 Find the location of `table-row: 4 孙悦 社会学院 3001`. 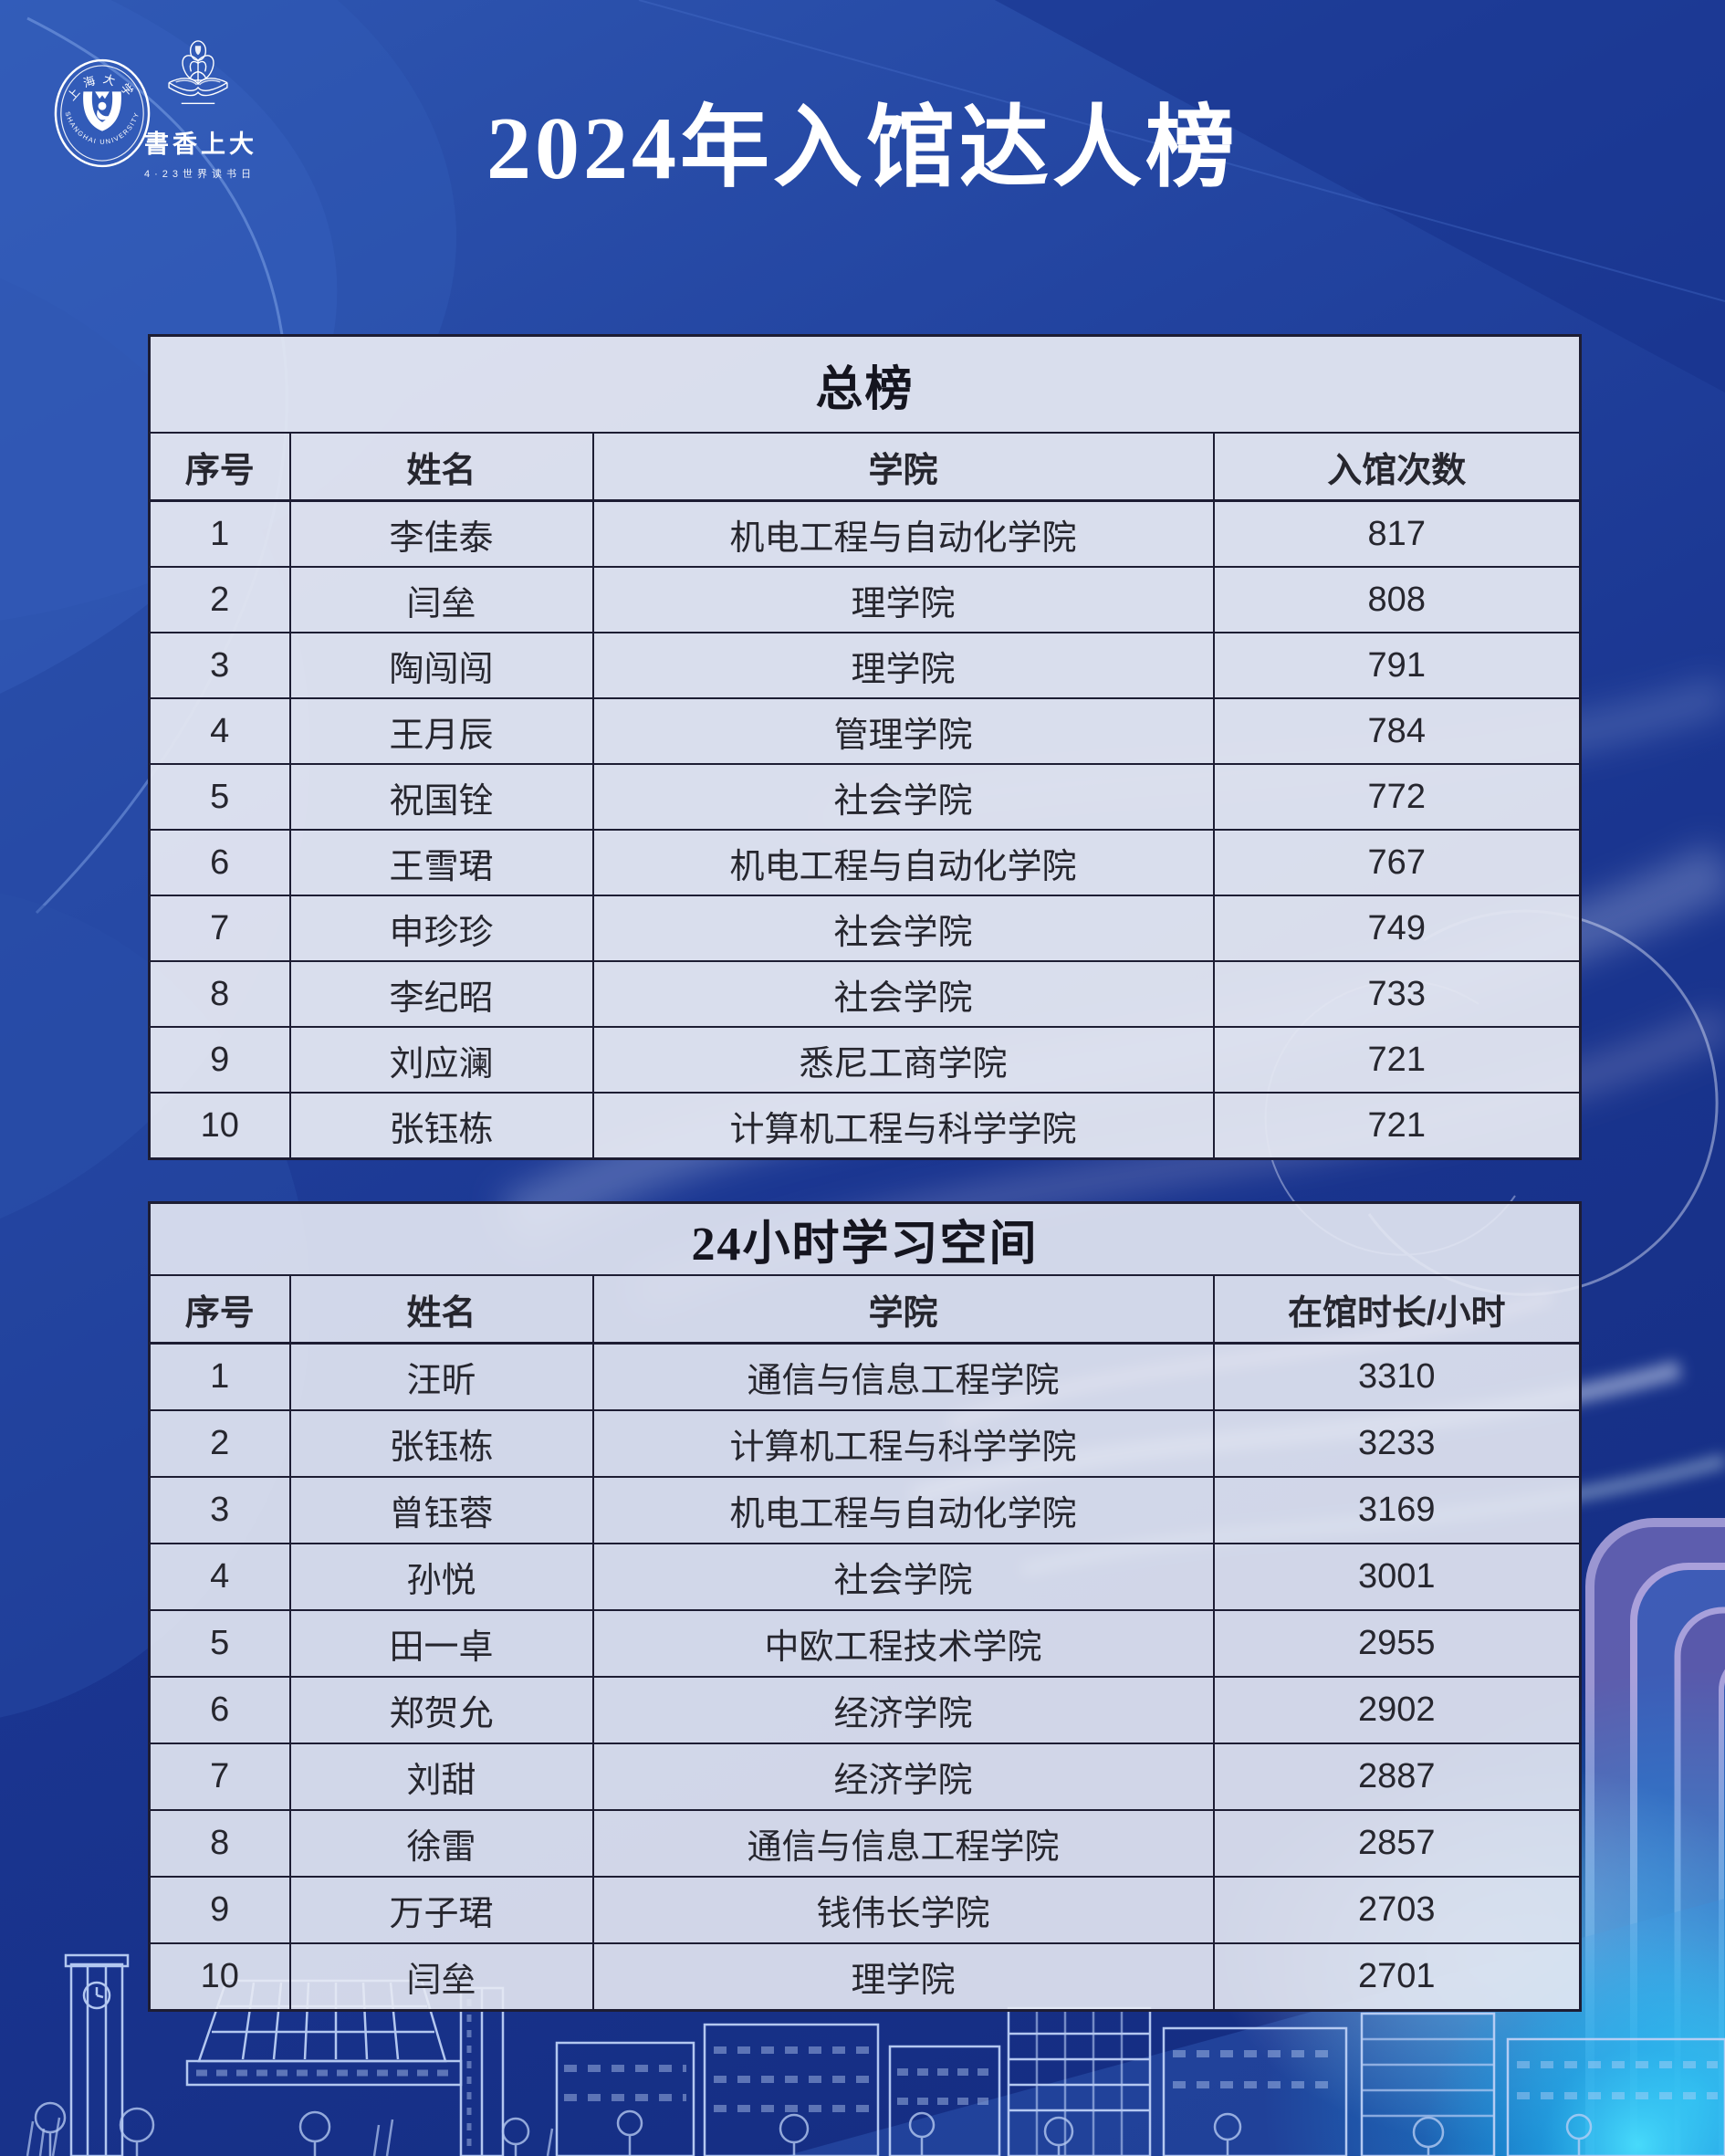

table-row: 4 孙悦 社会学院 3001 is located at coordinates (865, 1577).